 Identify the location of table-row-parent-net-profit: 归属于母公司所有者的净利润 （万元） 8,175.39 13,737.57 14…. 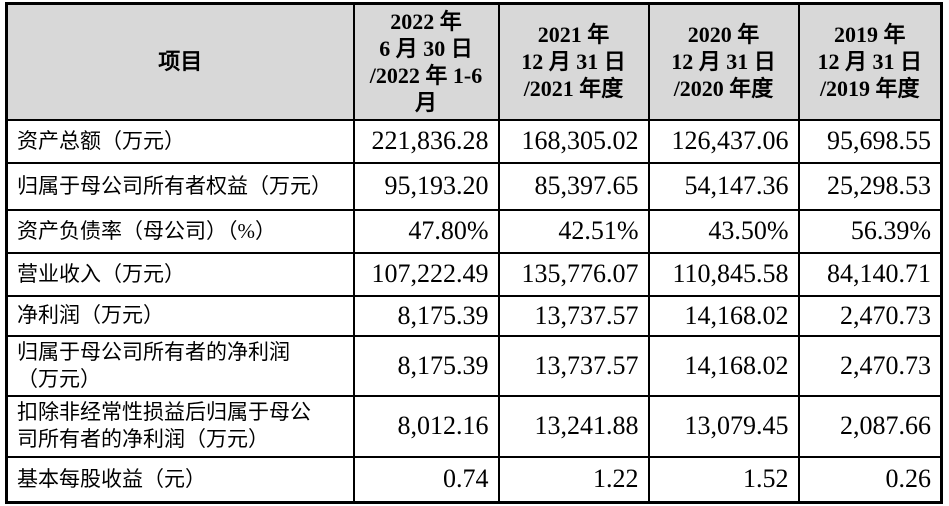
(474, 365).